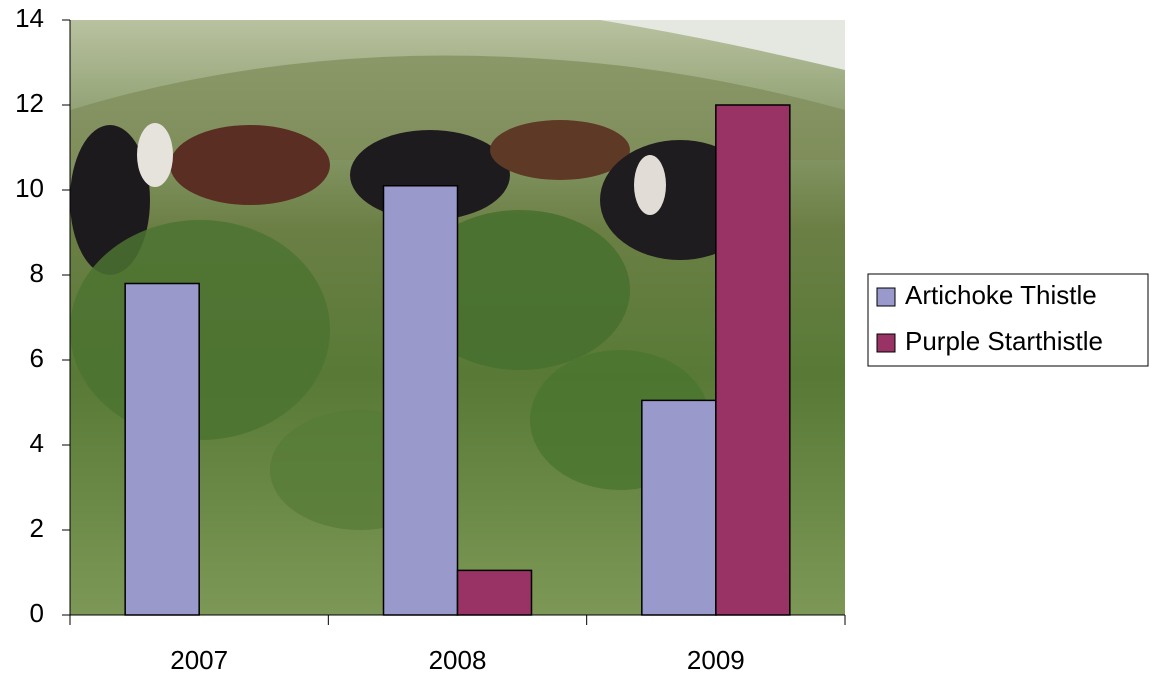  I want to click on legend-box, so click(1008, 320).